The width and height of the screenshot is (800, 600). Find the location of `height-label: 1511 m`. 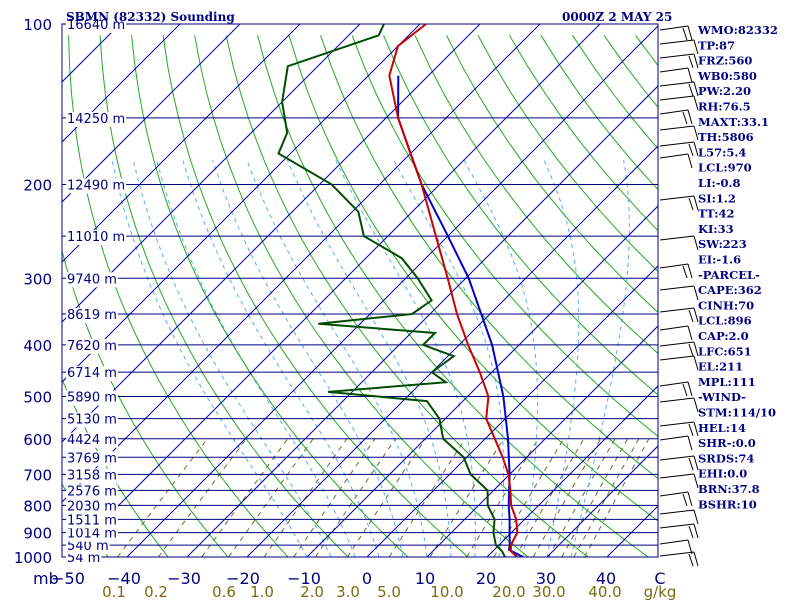

height-label: 1511 m is located at coordinates (92, 520).